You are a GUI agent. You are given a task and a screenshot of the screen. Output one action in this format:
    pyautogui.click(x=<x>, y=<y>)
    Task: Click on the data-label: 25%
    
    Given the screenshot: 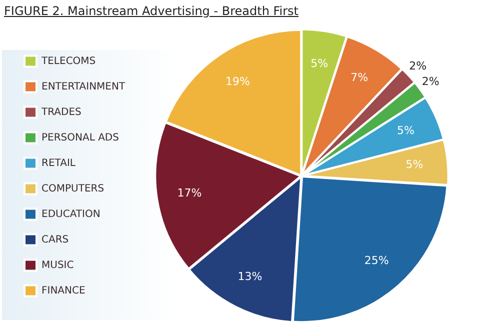 What is the action you would take?
    pyautogui.click(x=376, y=260)
    